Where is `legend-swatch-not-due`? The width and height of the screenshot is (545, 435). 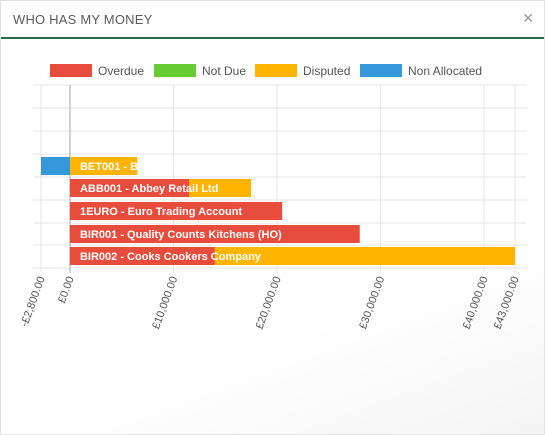 legend-swatch-not-due is located at coordinates (175, 70).